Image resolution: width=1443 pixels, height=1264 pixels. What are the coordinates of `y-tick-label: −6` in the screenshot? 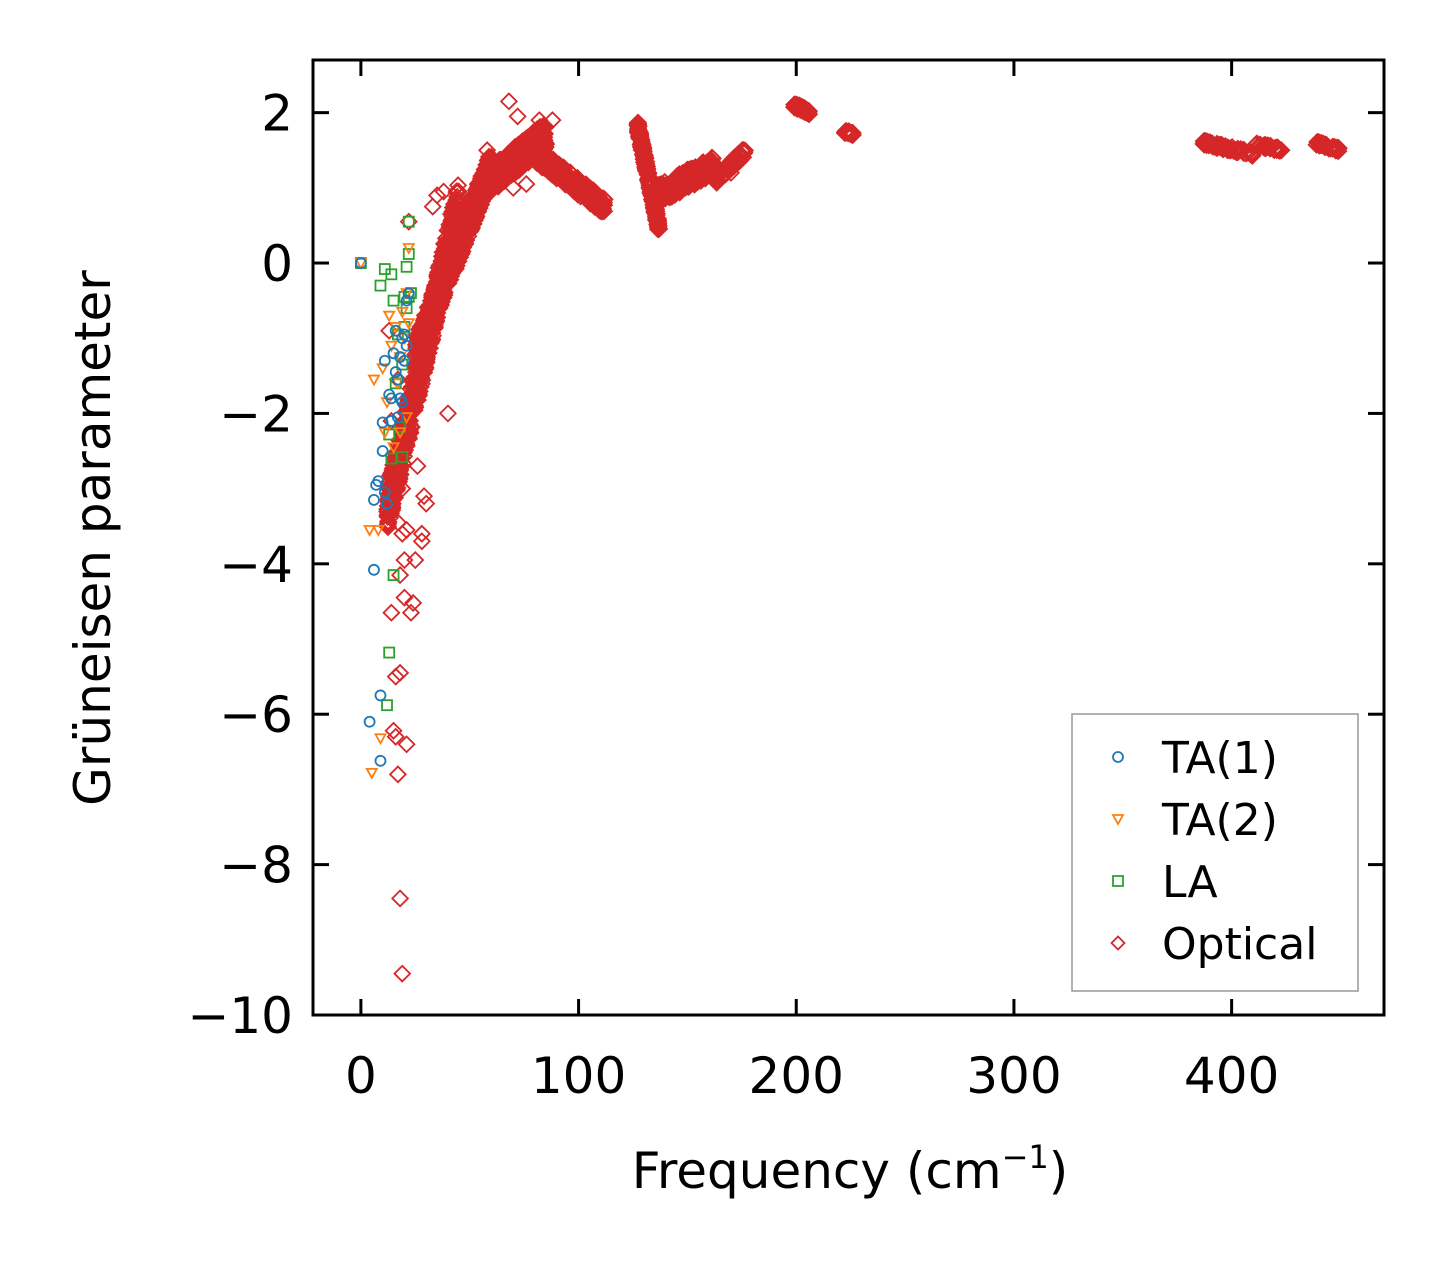 It's located at (256, 715).